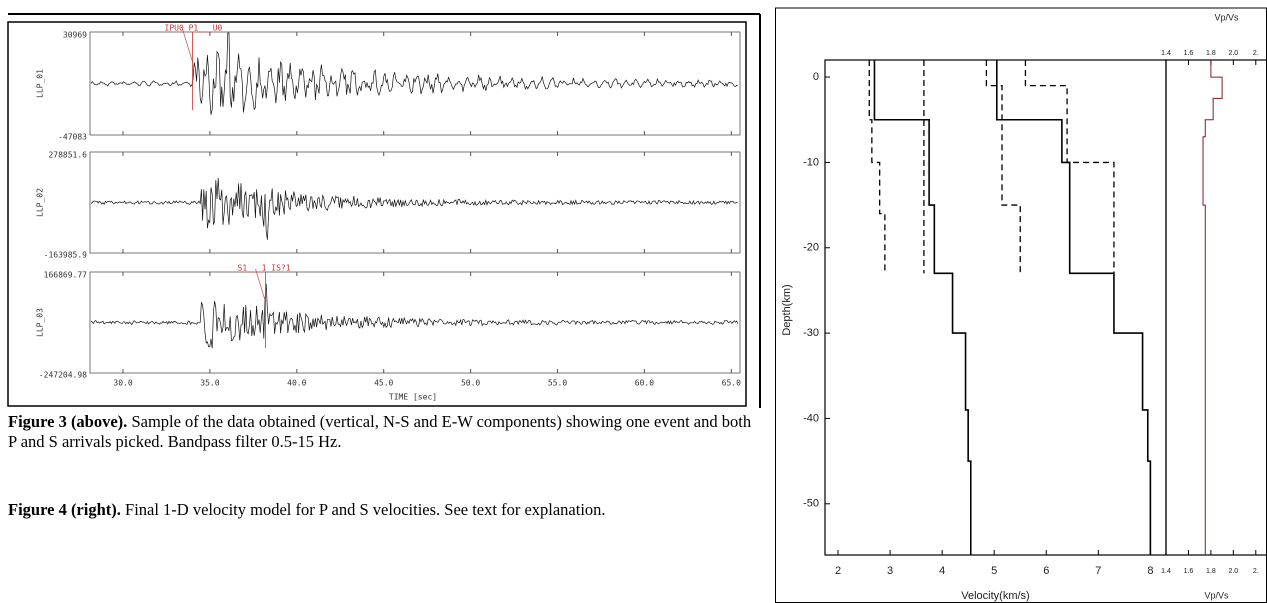 The image size is (1267, 603). I want to click on amp-min: -163985.9, so click(66, 255).